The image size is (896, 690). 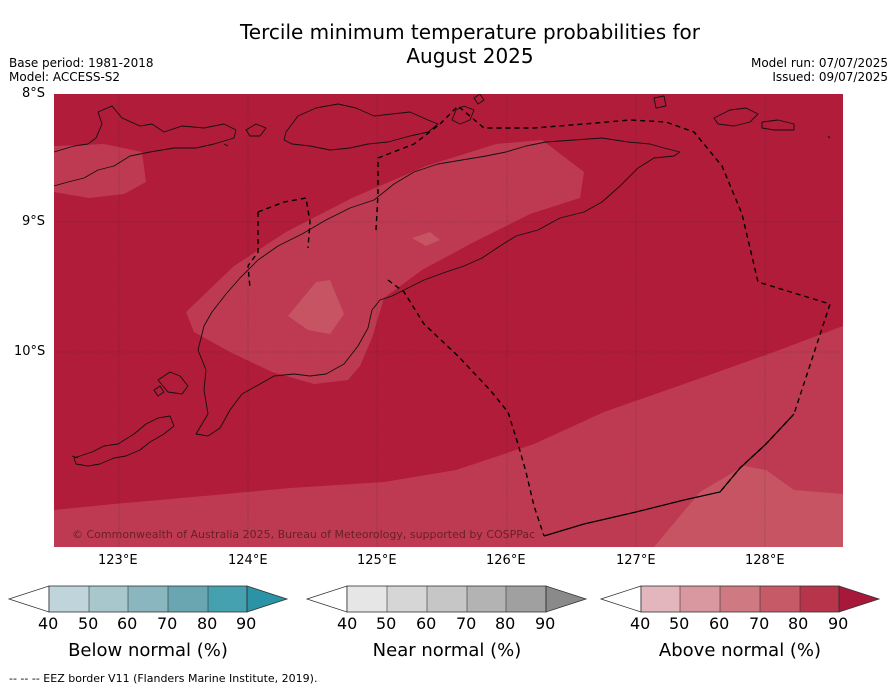 What do you see at coordinates (679, 623) in the screenshot?
I see `above-tick-50: 50` at bounding box center [679, 623].